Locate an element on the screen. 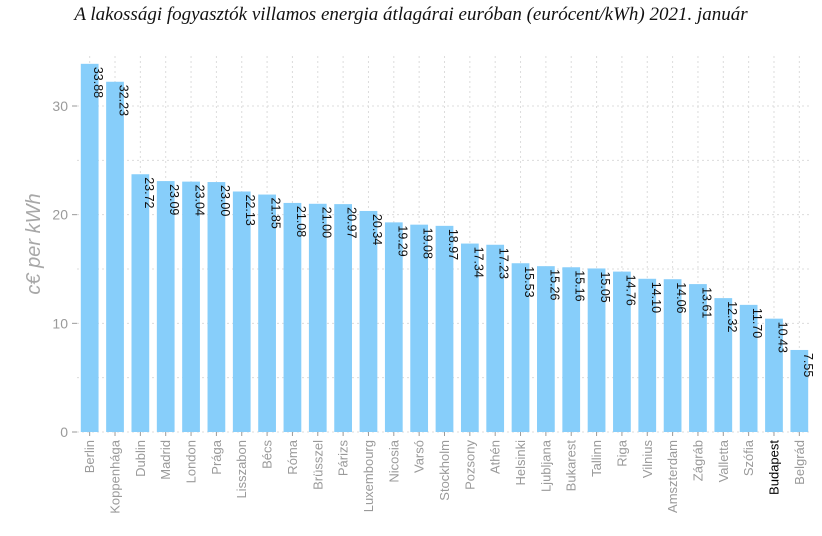  x-category-label: Athén is located at coordinates (495, 457).